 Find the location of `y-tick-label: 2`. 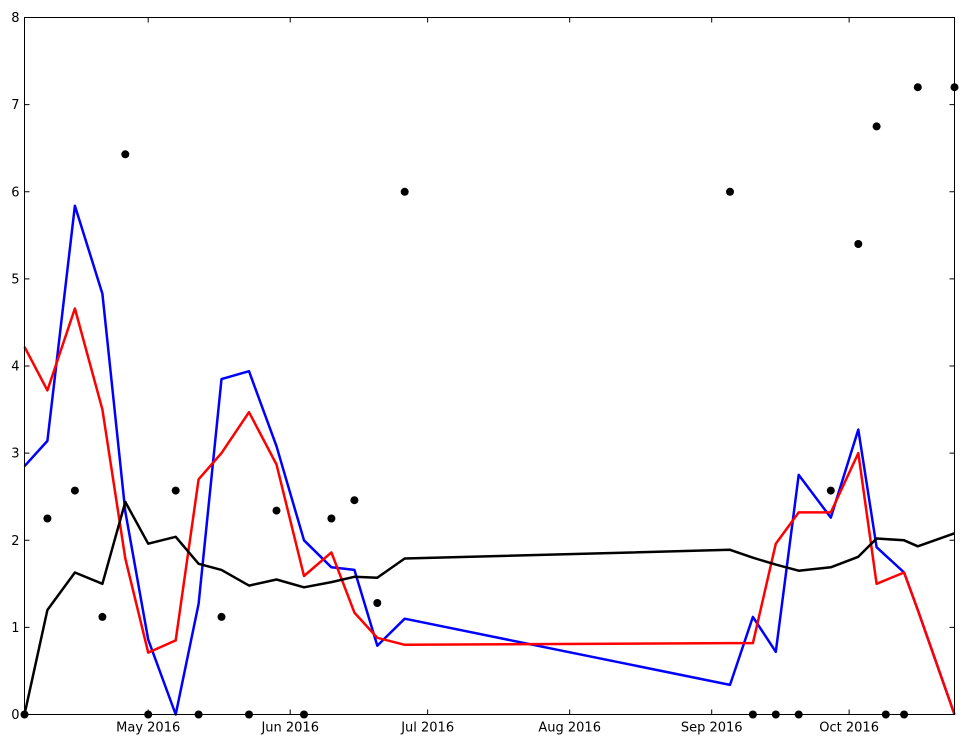

y-tick-label: 2 is located at coordinates (15, 541).